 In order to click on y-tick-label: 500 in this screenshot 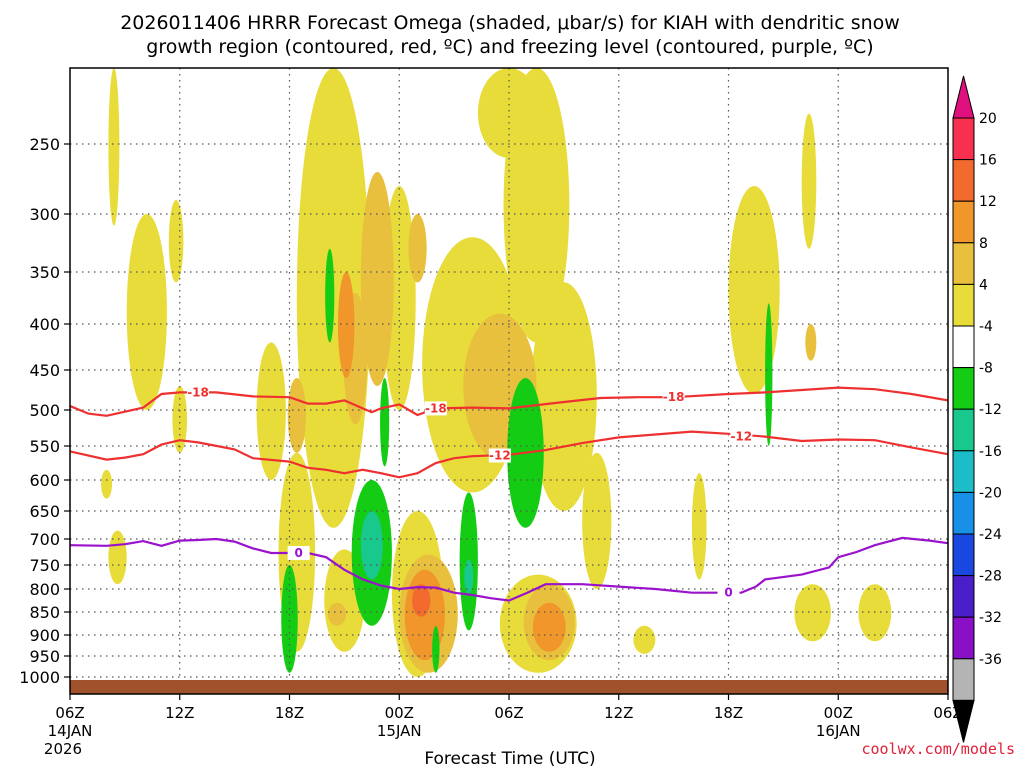, I will do `click(44, 410)`.